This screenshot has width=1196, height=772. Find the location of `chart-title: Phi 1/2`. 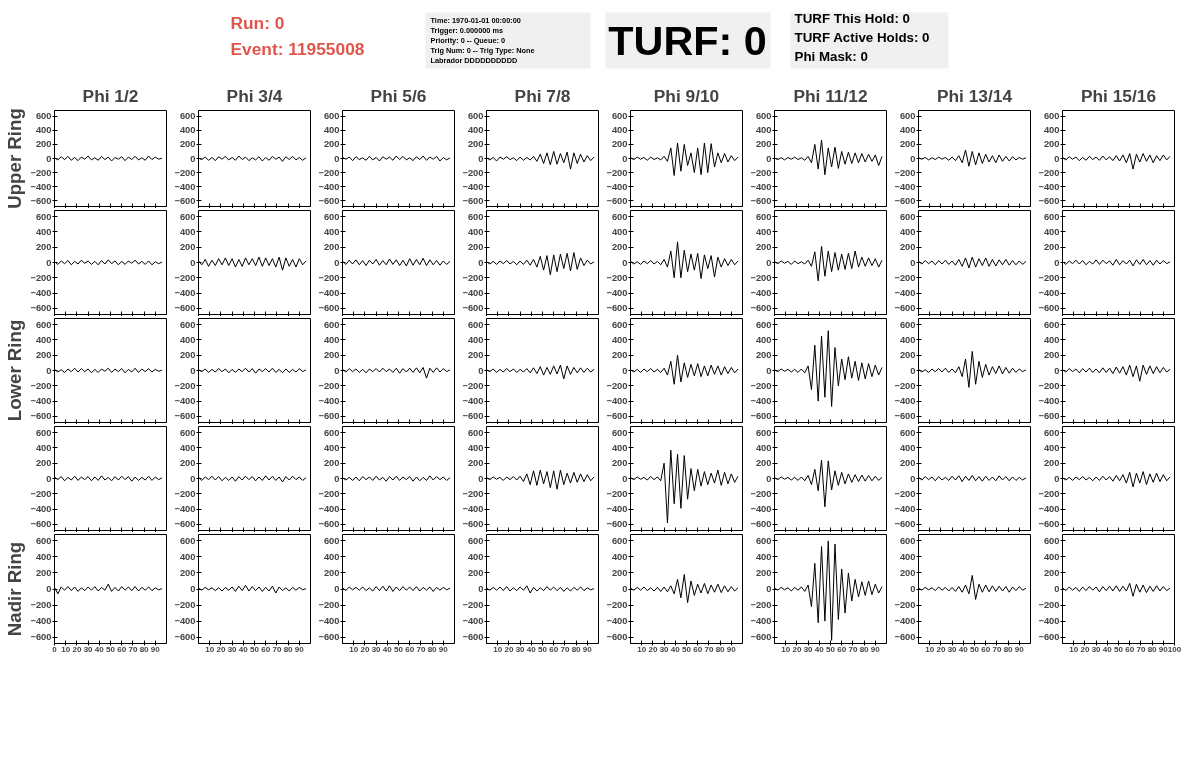

chart-title: Phi 1/2 is located at coordinates (110, 95).